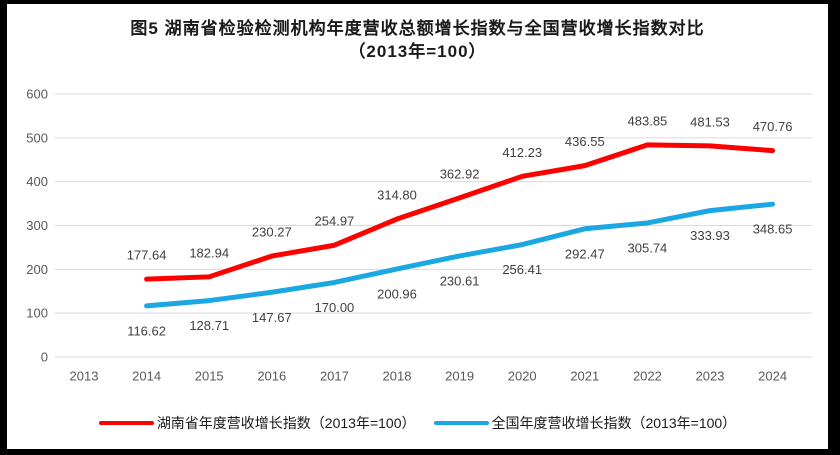 This screenshot has width=840, height=455. What do you see at coordinates (397, 376) in the screenshot?
I see `svg-text: 2018` at bounding box center [397, 376].